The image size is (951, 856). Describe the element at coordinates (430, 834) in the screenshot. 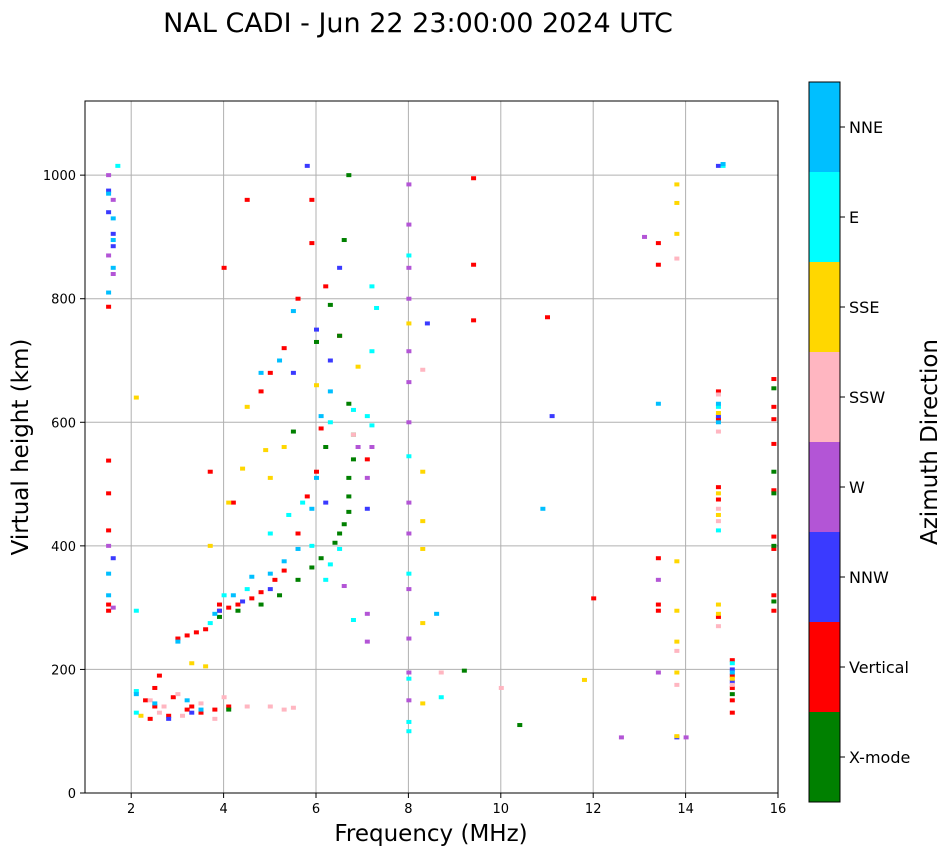

I see `x-axis-label: Frequency (MHz)` at that location.